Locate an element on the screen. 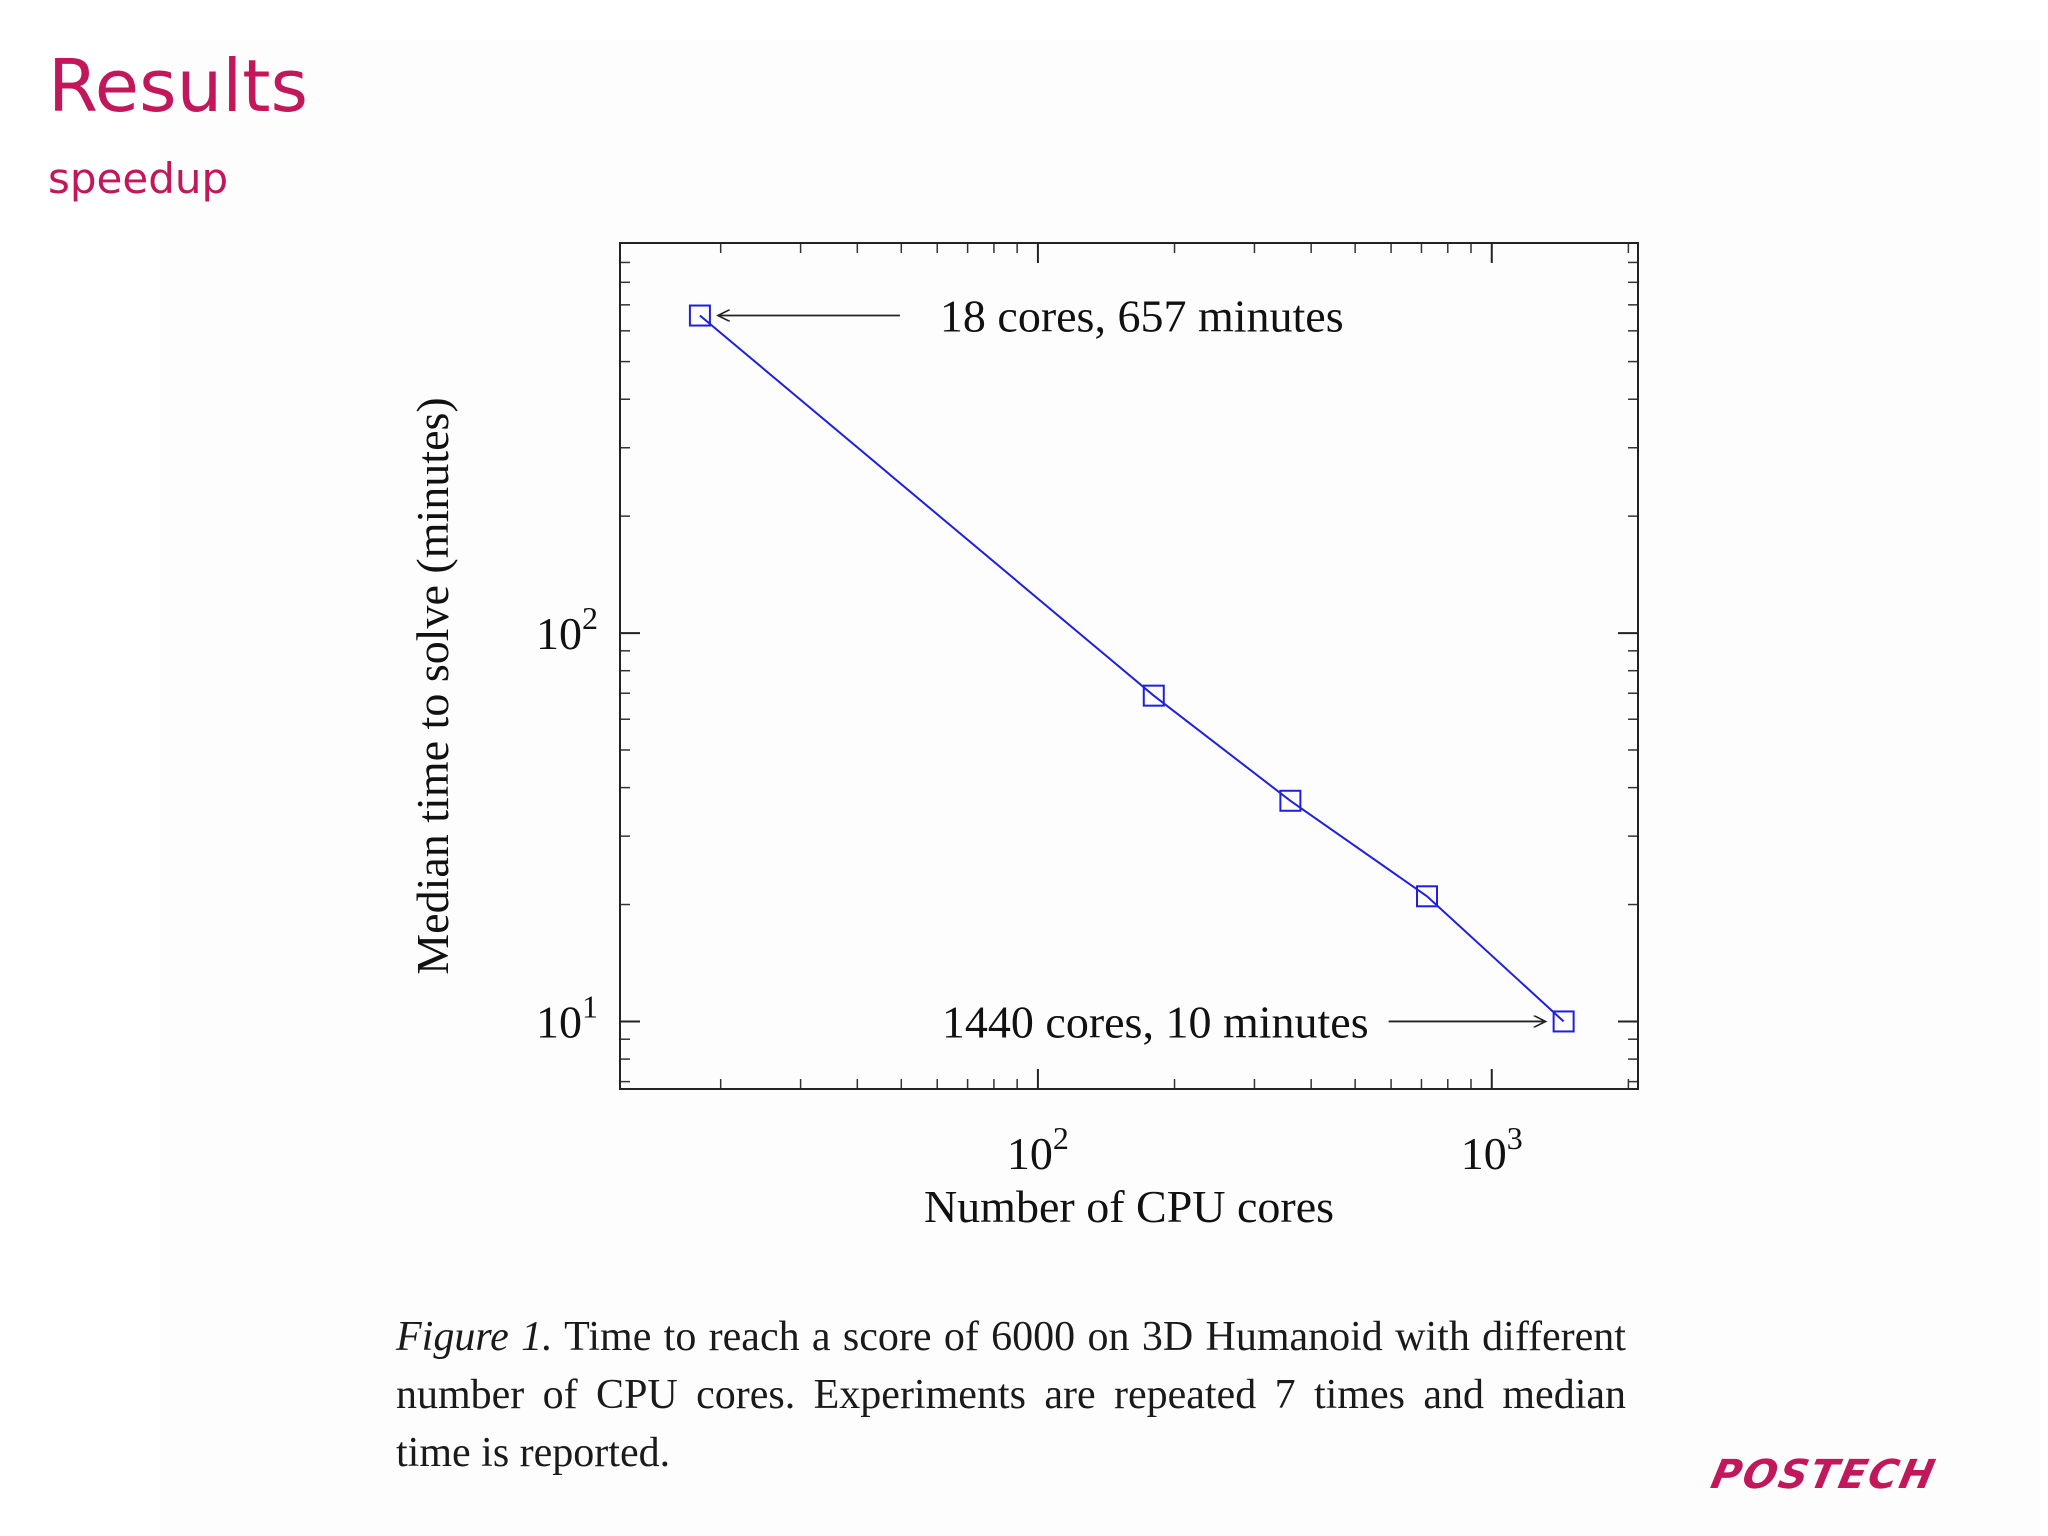 The height and width of the screenshot is (1536, 2048). x-tick-label: 10² is located at coordinates (1038, 1149).